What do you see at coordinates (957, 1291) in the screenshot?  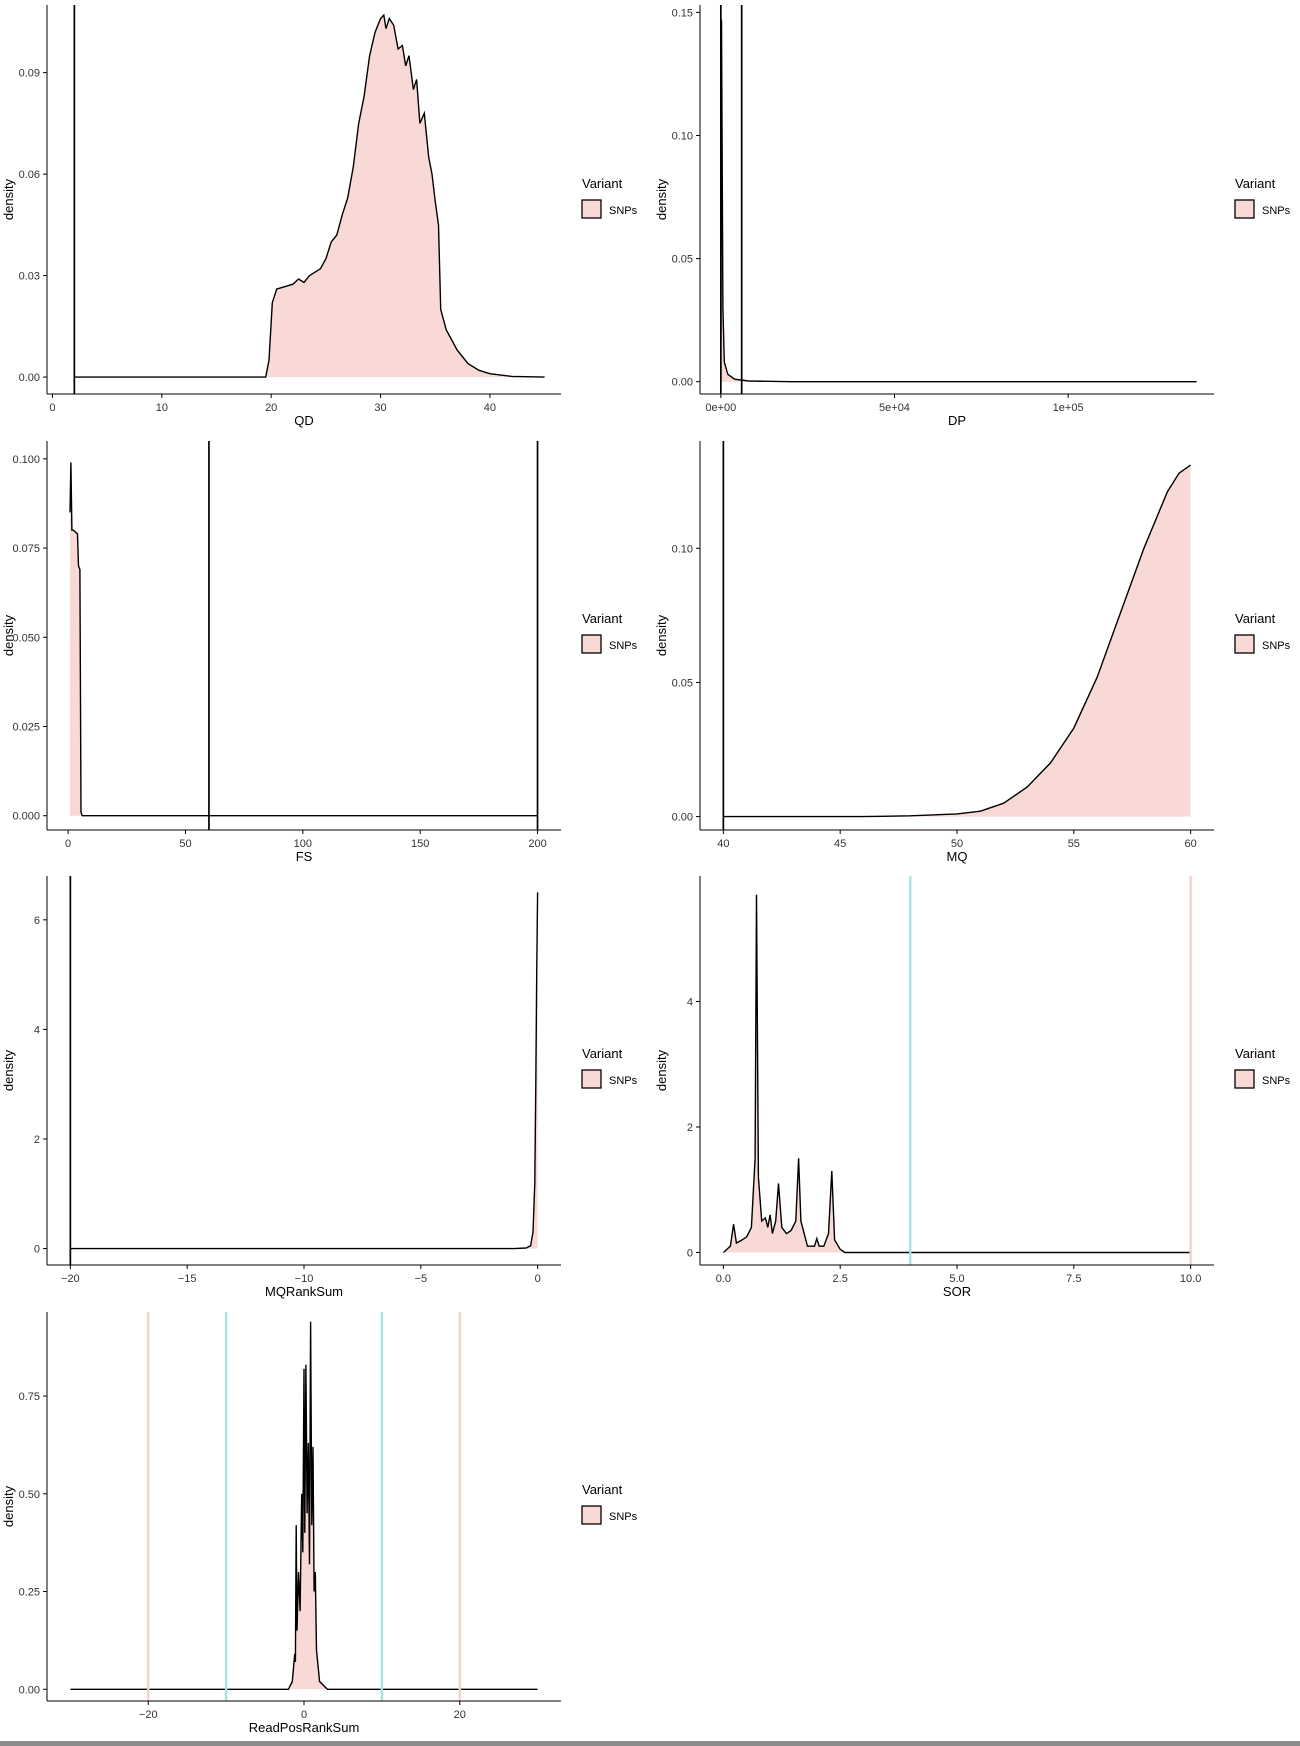 I see `x-axis-title: SOR` at bounding box center [957, 1291].